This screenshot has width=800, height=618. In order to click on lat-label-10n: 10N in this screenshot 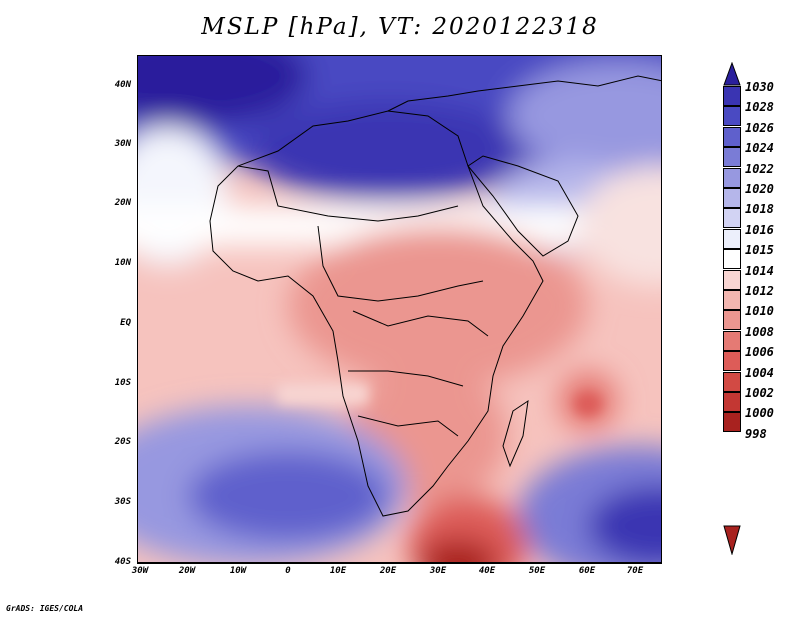, I will do `click(122, 263)`.